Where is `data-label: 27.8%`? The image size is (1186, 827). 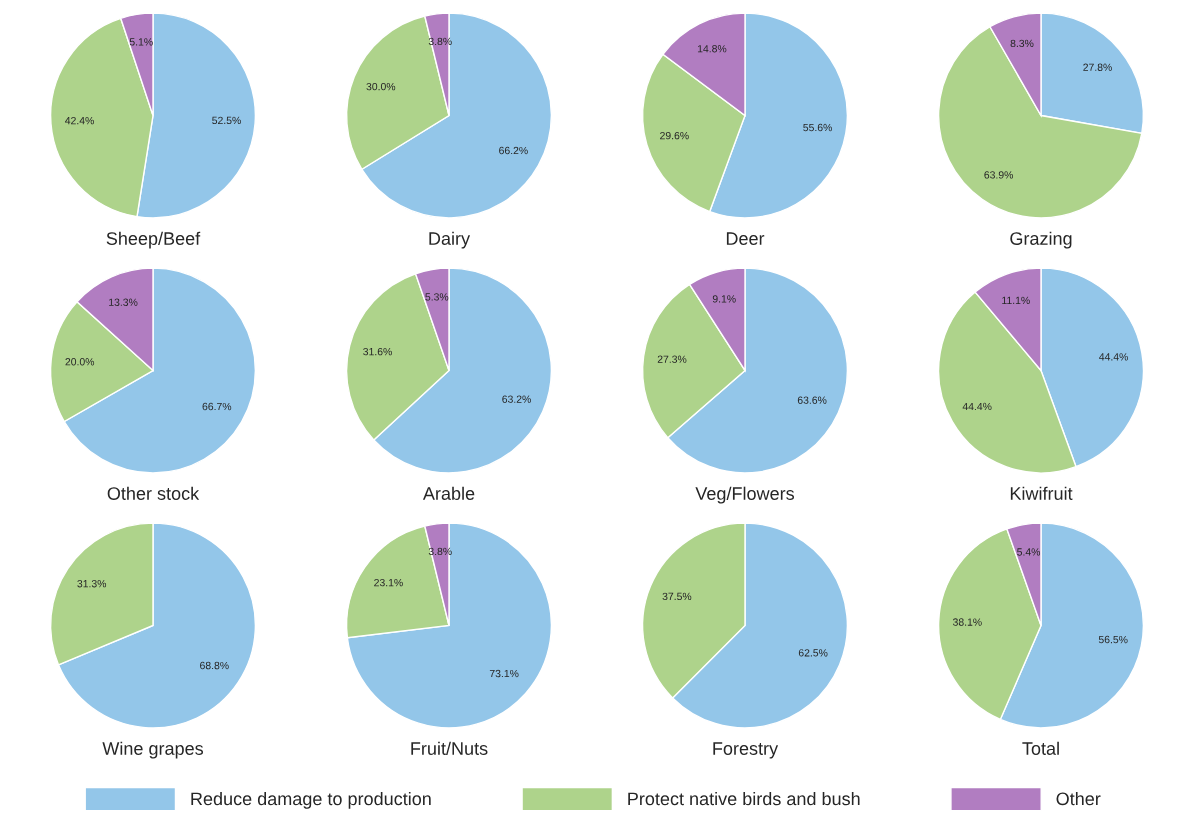 data-label: 27.8% is located at coordinates (1097, 67).